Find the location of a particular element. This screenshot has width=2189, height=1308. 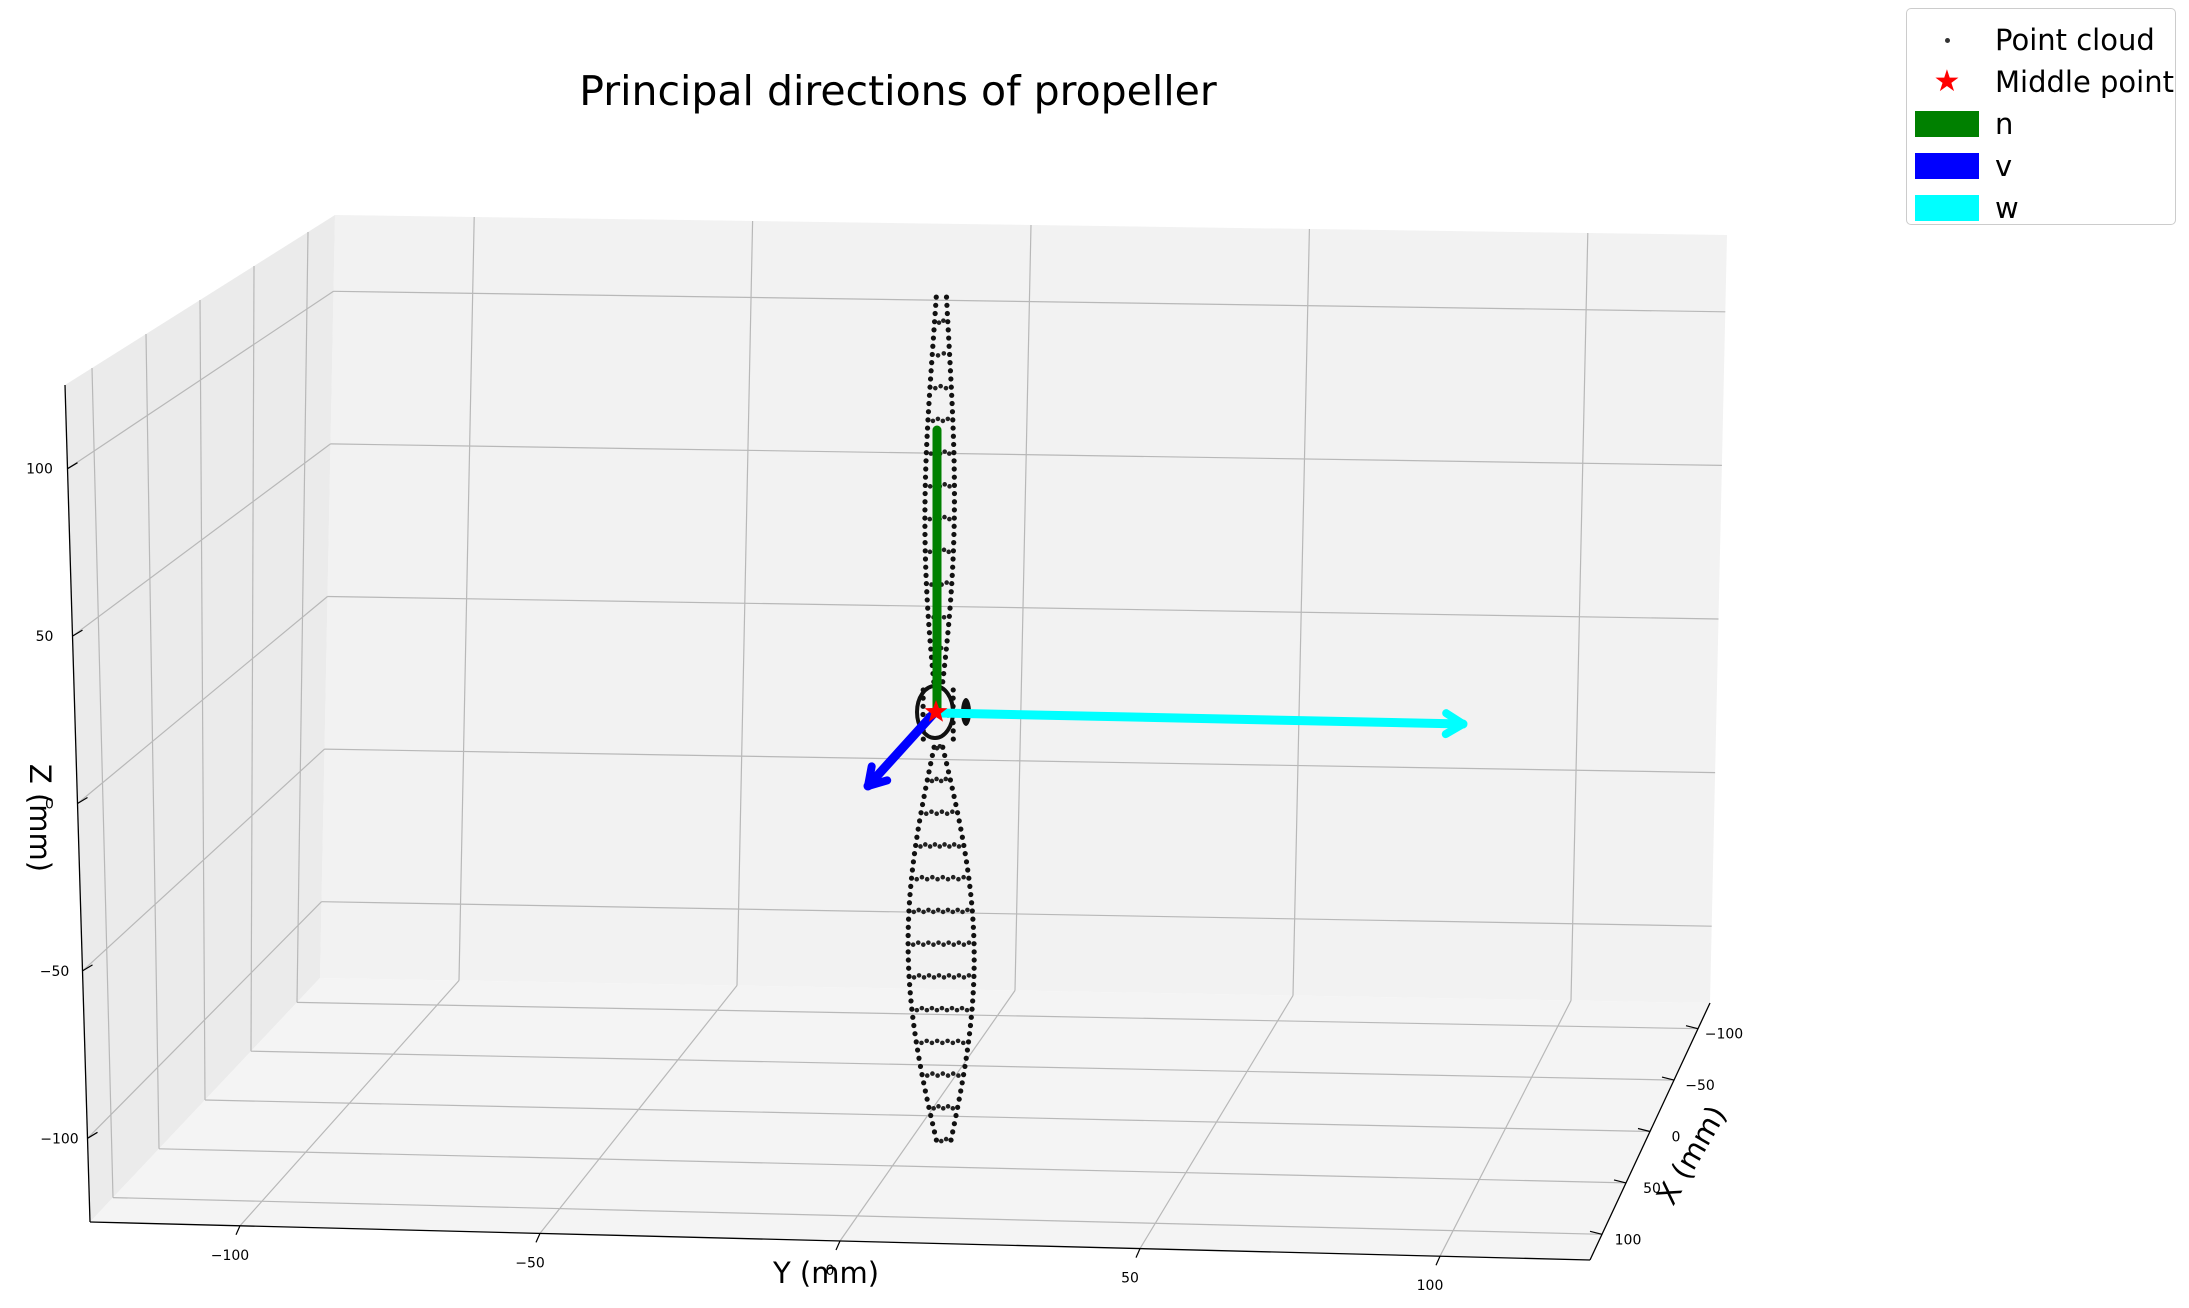

legend-label: Middle point is located at coordinates (2084, 82).